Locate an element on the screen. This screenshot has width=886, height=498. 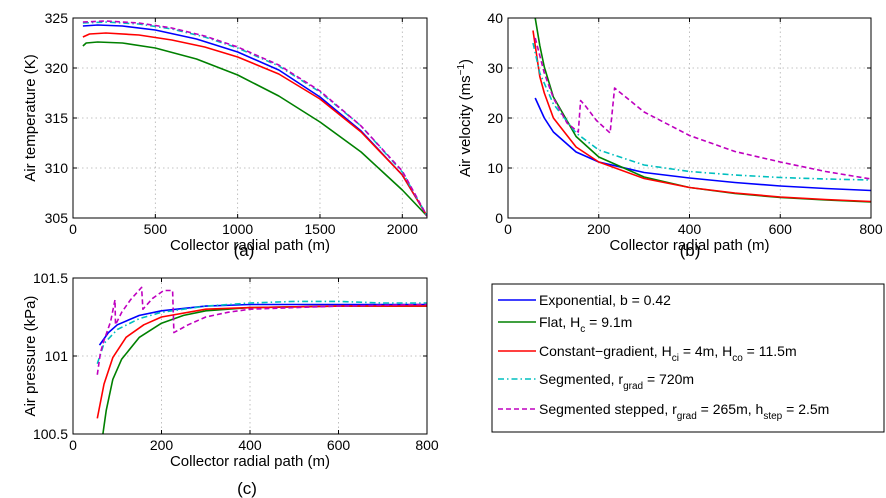
y-tick-label: 100.5 is located at coordinates (50, 434).